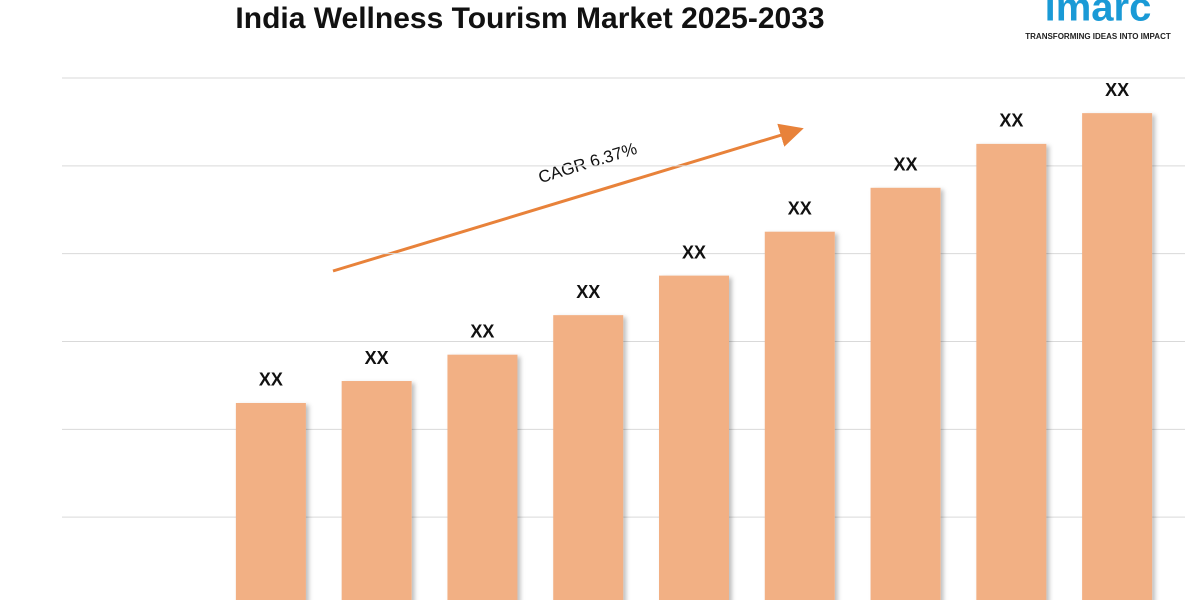 The height and width of the screenshot is (600, 1200). What do you see at coordinates (1098, 15) in the screenshot?
I see `logo: imarc` at bounding box center [1098, 15].